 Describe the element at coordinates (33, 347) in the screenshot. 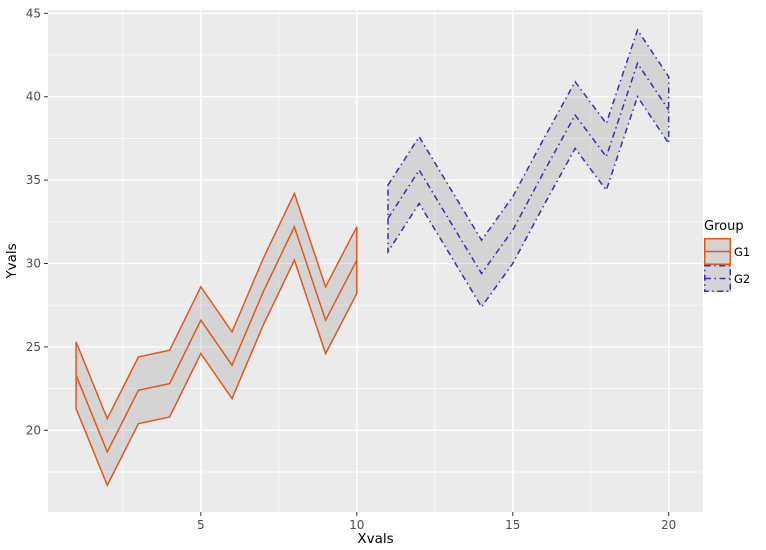

I see `svg-text: 25` at that location.